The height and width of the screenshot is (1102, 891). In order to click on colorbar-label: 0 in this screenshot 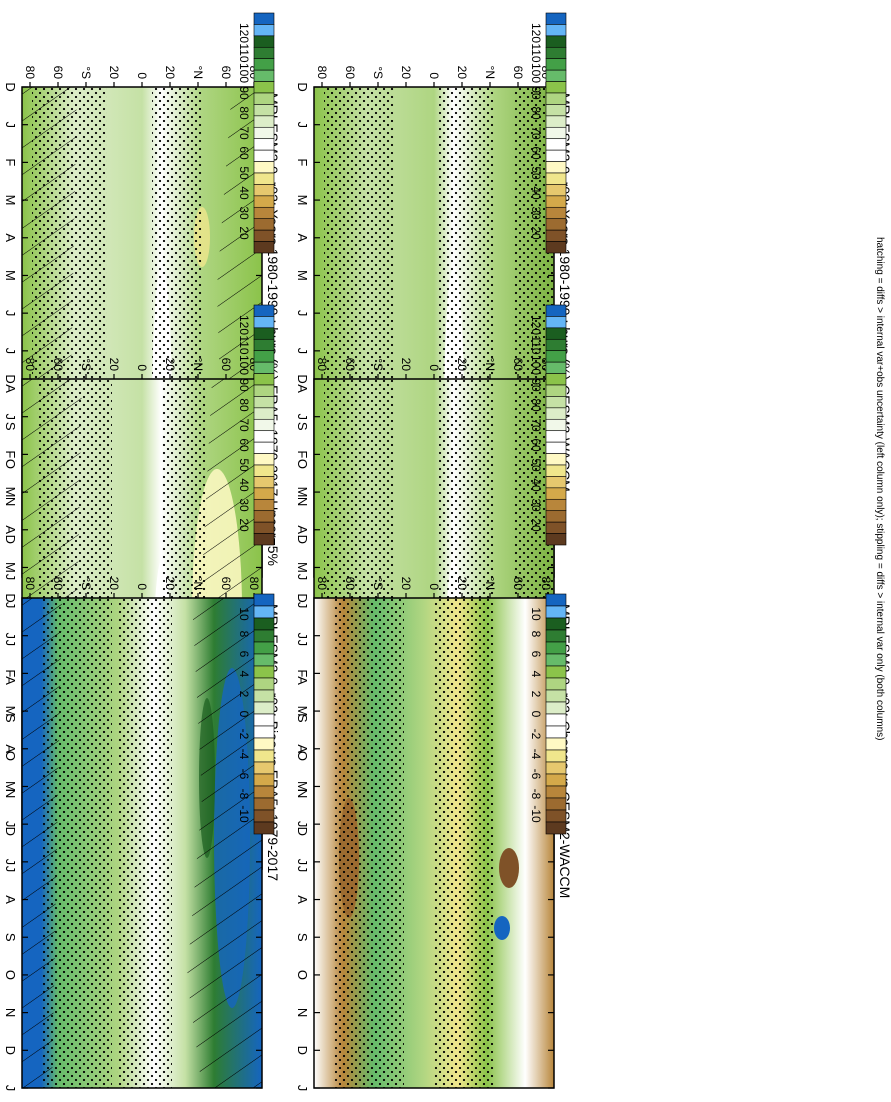, I will do `click(244, 714)`.